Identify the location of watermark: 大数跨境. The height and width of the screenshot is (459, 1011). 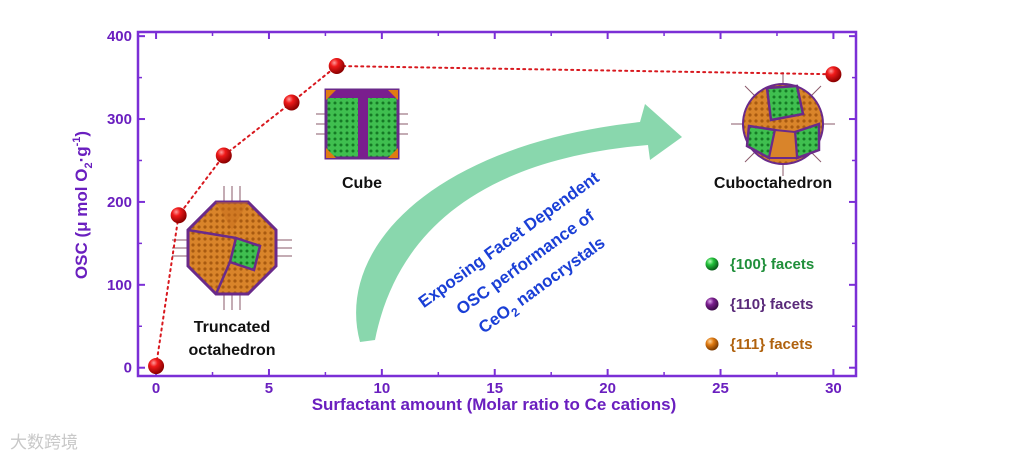
(44, 443).